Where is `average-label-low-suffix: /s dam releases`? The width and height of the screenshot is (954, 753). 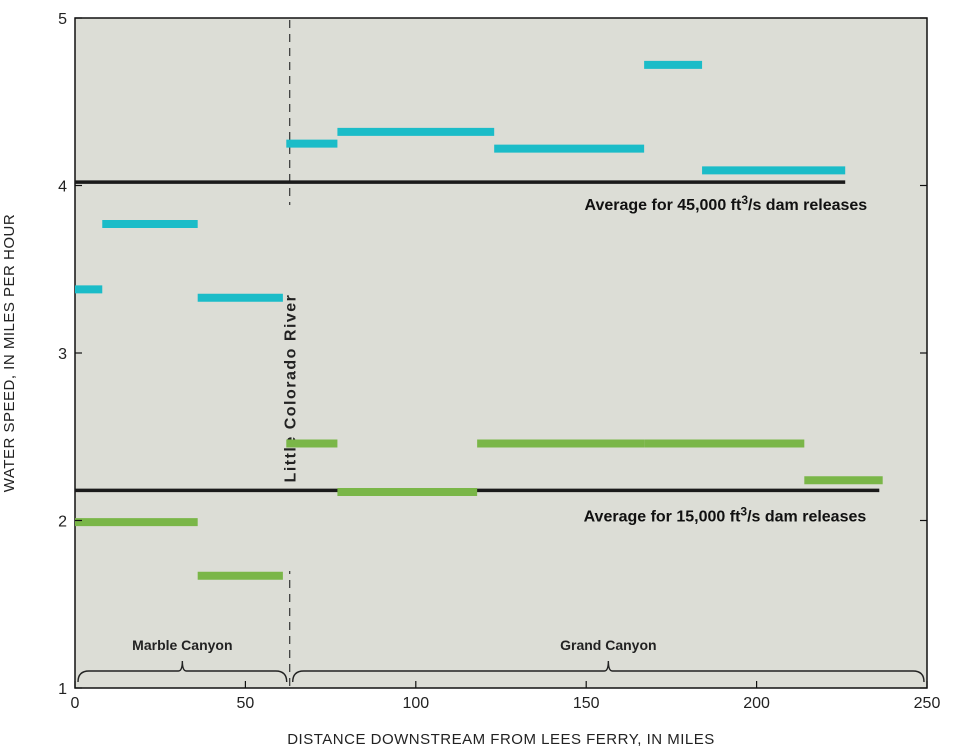 average-label-low-suffix: /s dam releases is located at coordinates (806, 516).